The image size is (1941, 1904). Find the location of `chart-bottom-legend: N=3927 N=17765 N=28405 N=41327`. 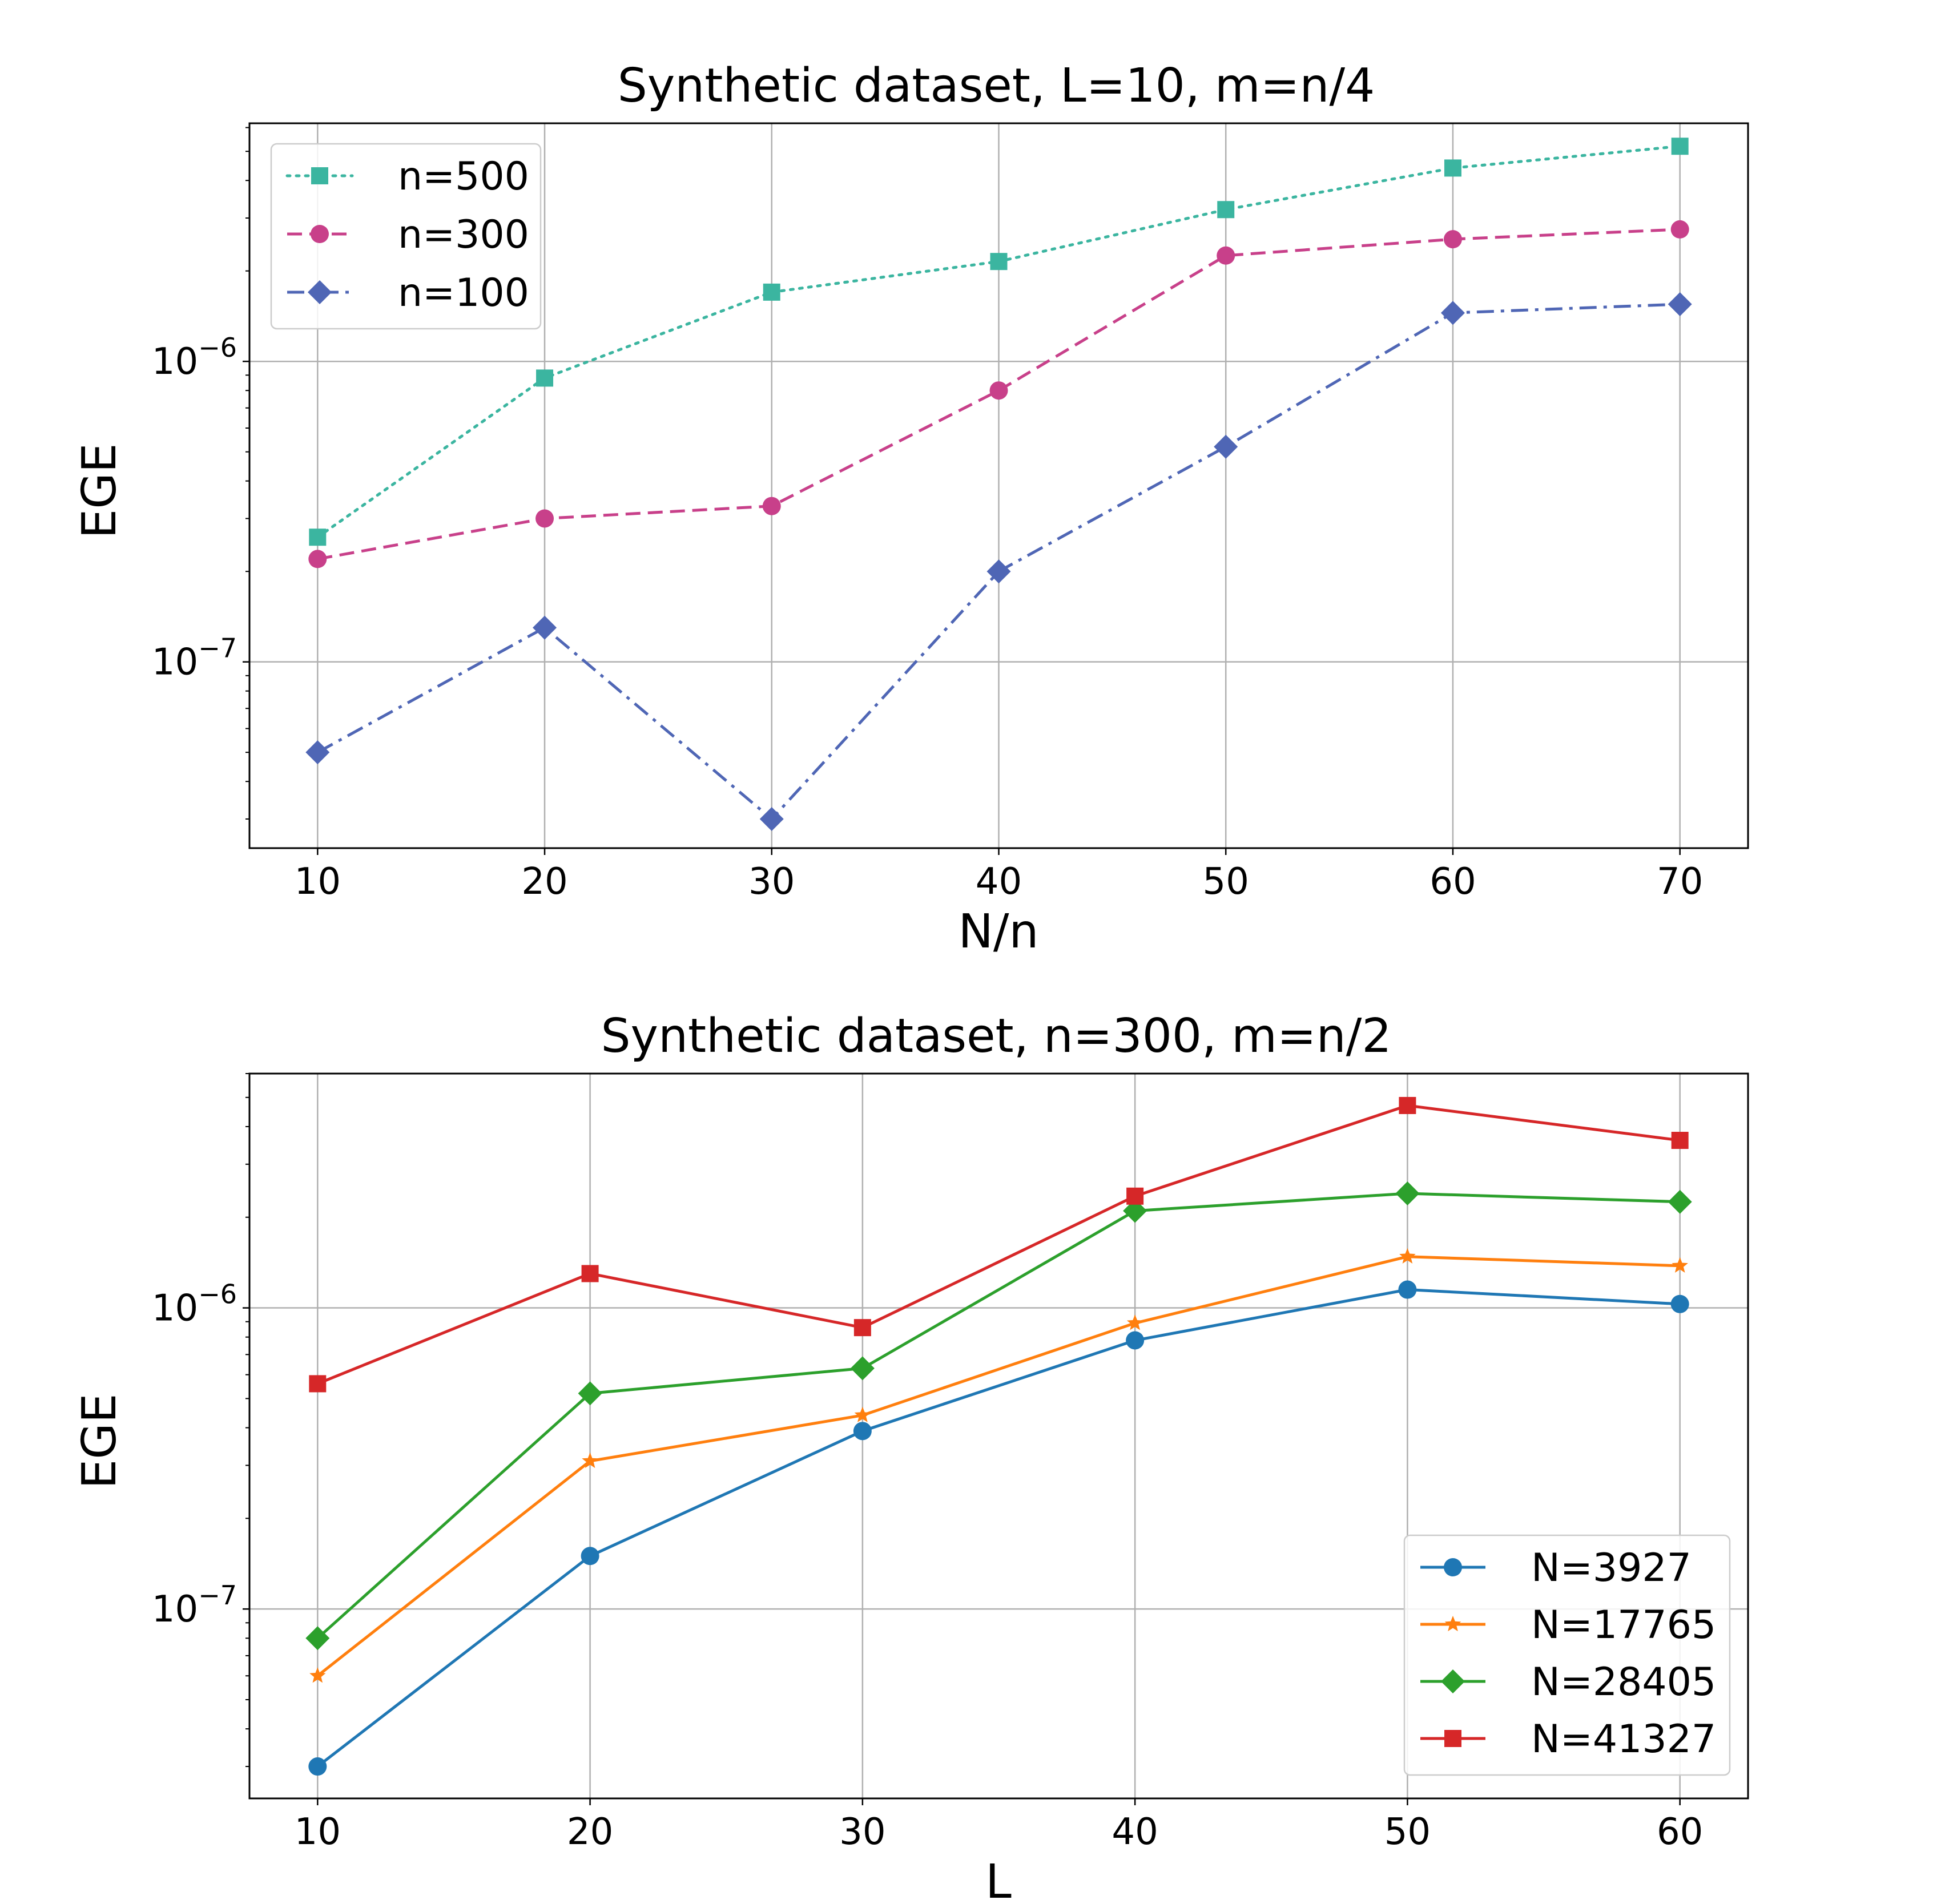

chart-bottom-legend: N=3927 N=17765 N=28405 N=41327 is located at coordinates (1567, 1655).